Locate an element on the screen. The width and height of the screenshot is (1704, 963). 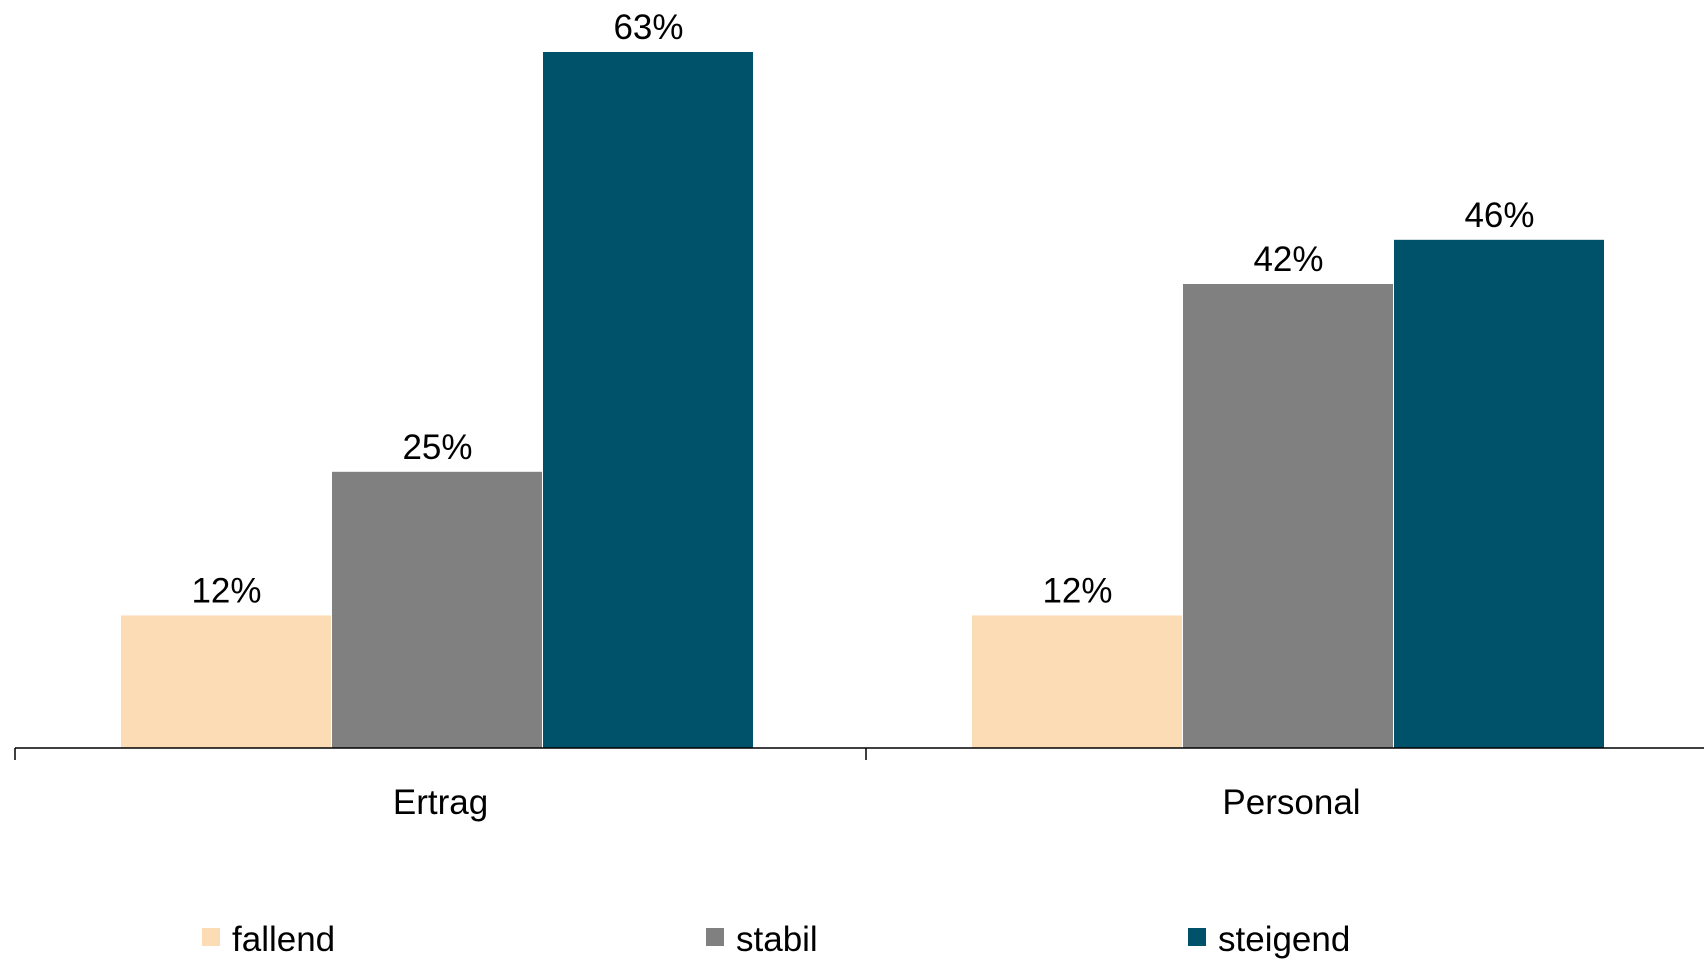
data-label-fallend-ertrag: 12% is located at coordinates (226, 590).